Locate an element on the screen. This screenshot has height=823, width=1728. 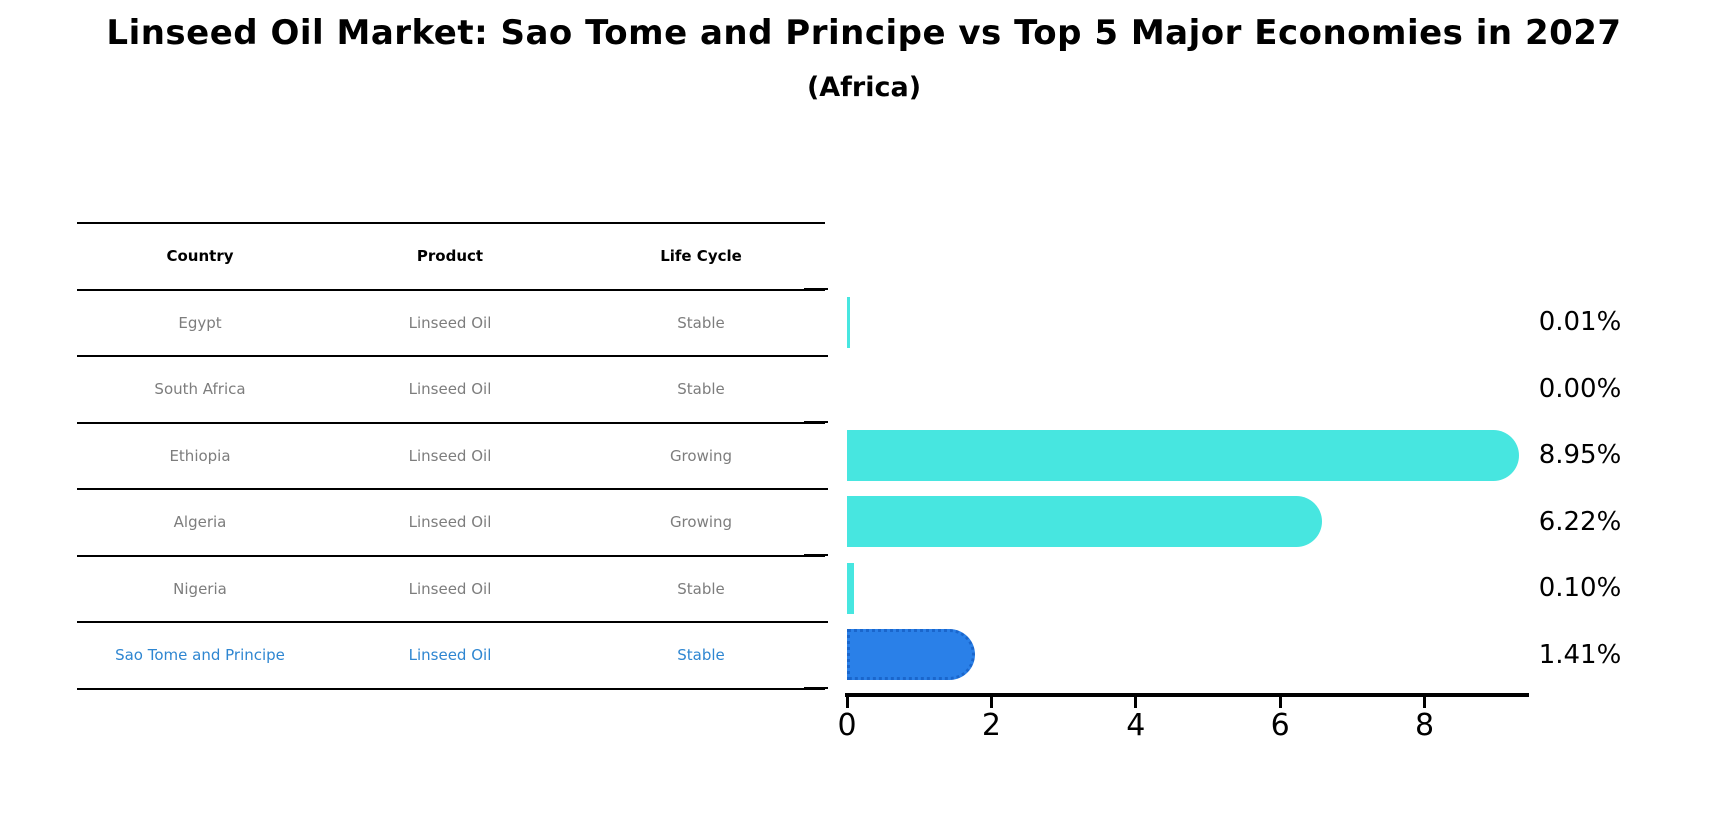
table-header-product: Product is located at coordinates (450, 256).